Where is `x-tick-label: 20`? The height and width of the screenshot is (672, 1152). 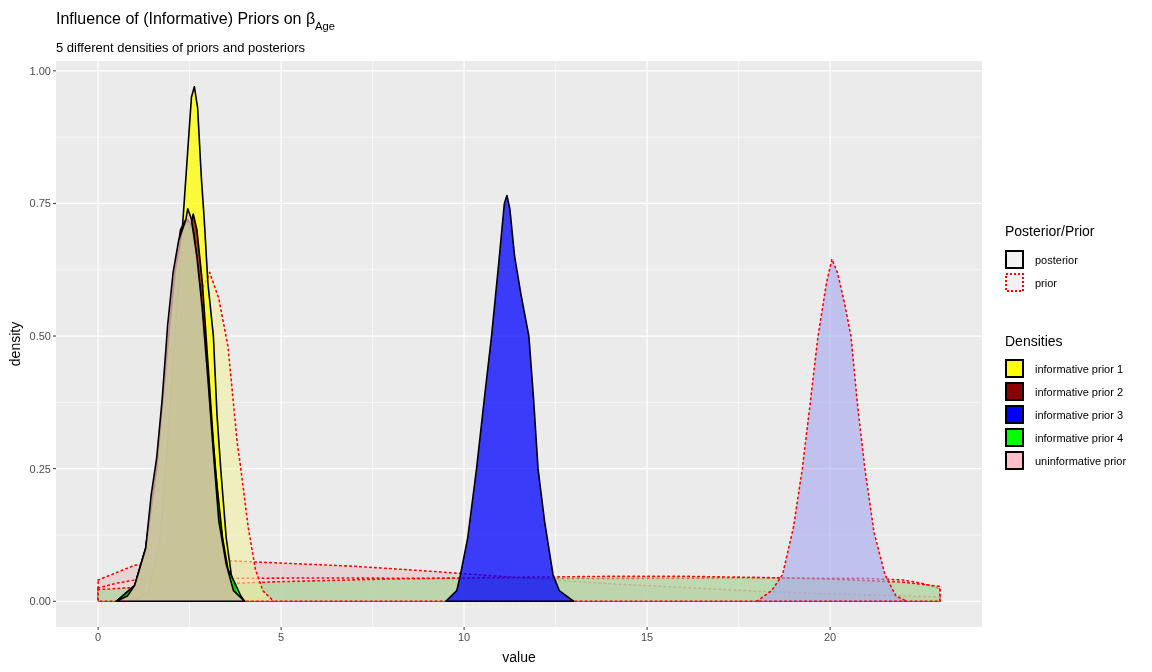 x-tick-label: 20 is located at coordinates (830, 637).